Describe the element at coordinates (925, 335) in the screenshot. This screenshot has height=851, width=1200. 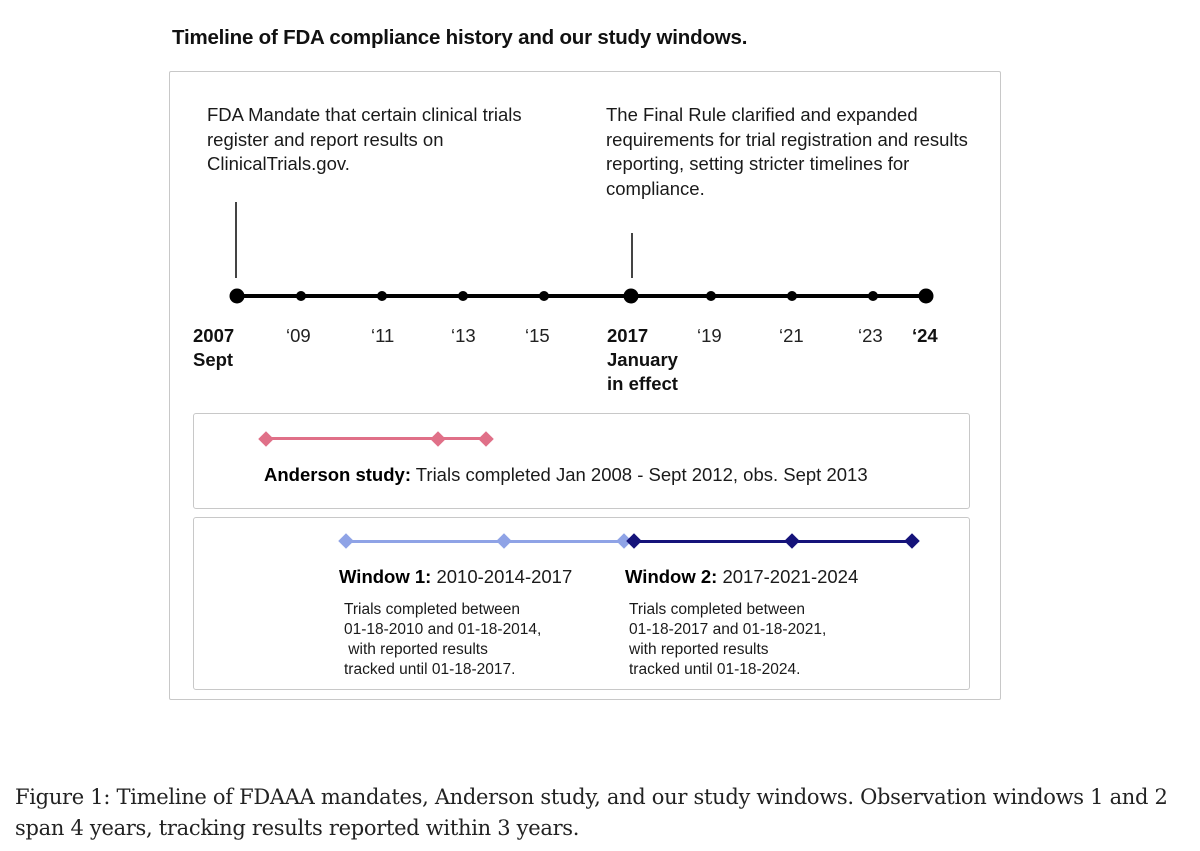
I see `tick-label-2024: ‘24` at that location.